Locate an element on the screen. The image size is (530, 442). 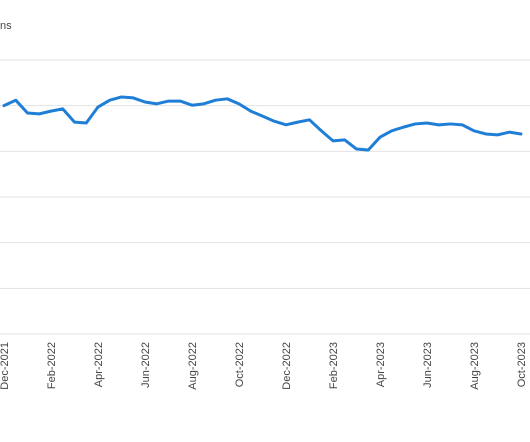
x-tick-label: Feb-2022 is located at coordinates (52, 365).